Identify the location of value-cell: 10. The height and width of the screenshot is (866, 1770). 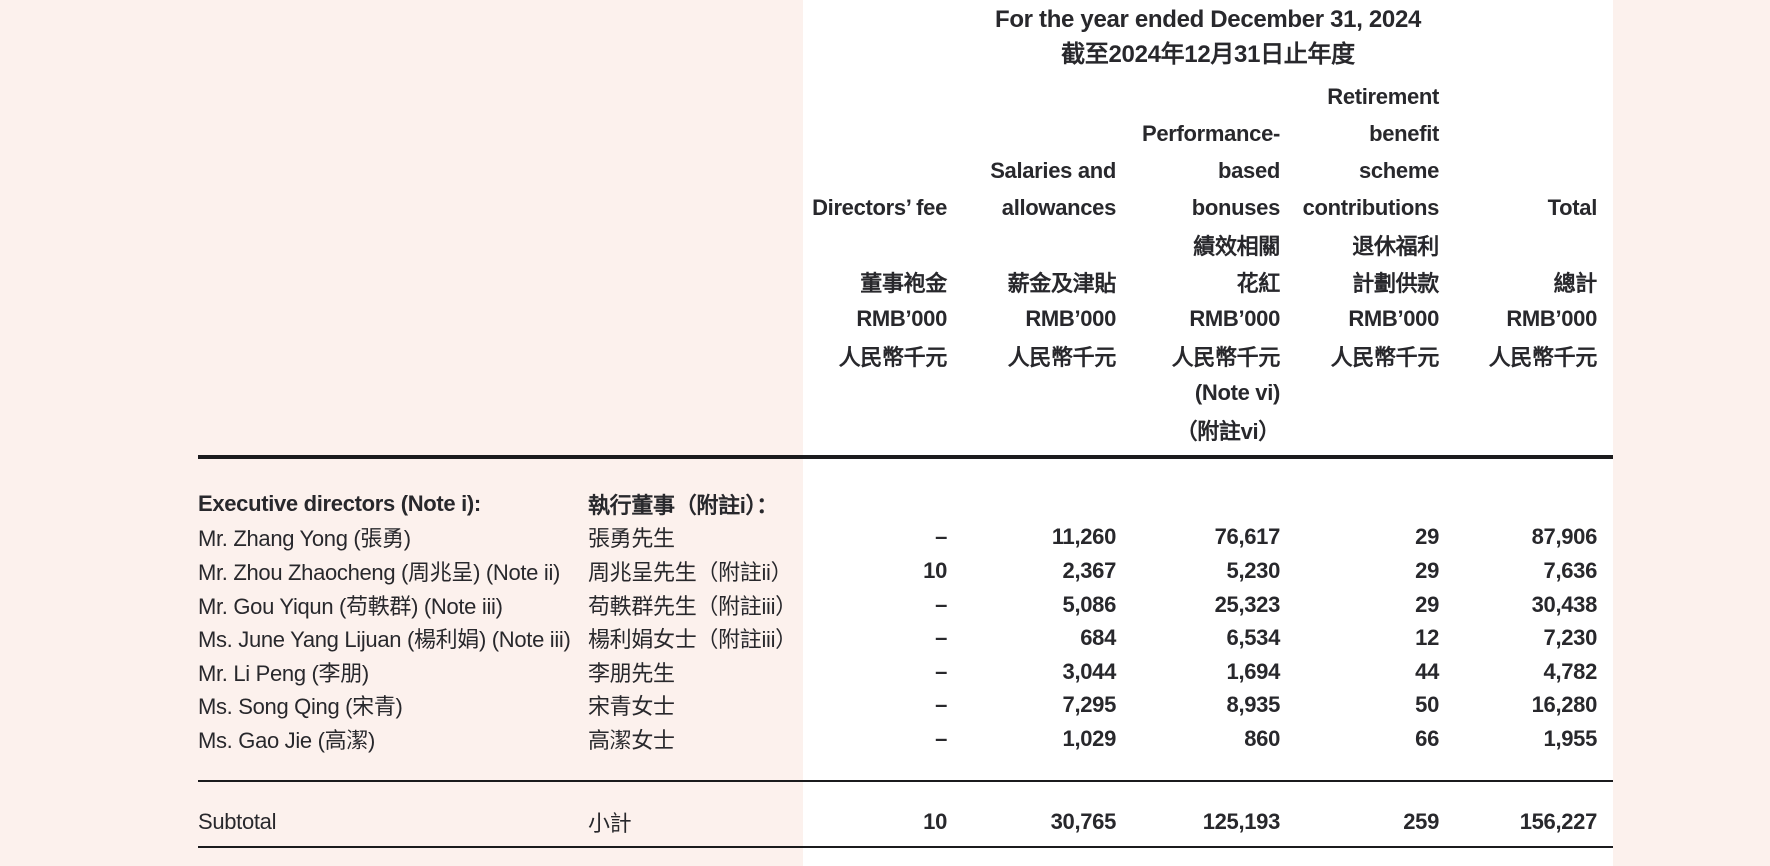
(935, 570).